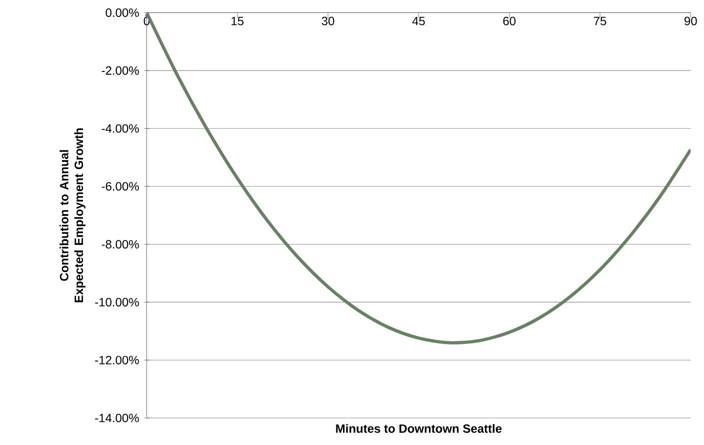 Image resolution: width=704 pixels, height=445 pixels. I want to click on x-tick-label: 15, so click(238, 21).